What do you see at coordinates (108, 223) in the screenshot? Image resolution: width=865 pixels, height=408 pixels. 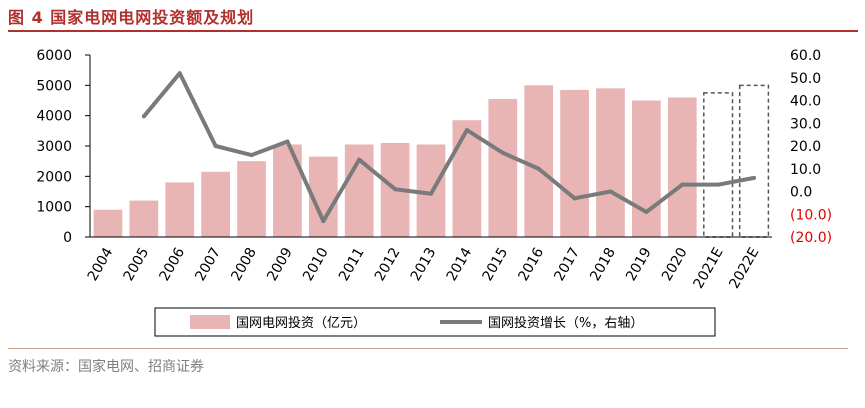 I see `bar-2004` at bounding box center [108, 223].